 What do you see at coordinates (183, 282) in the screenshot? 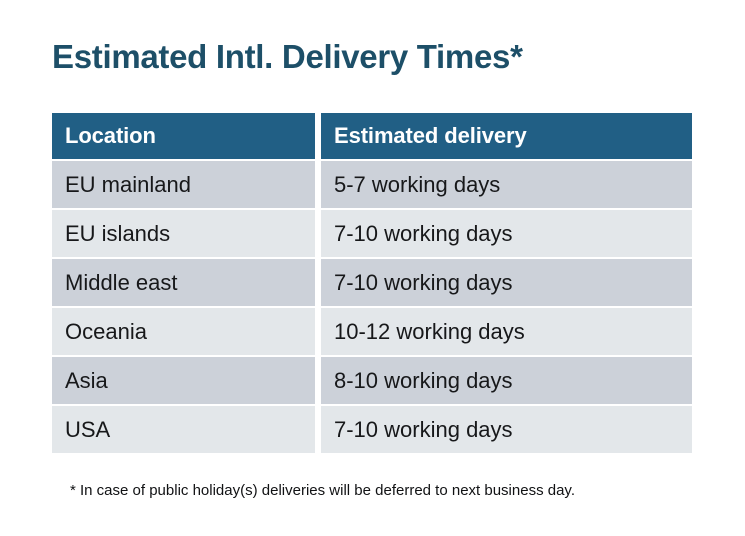
I see `cell-location: Middle east` at bounding box center [183, 282].